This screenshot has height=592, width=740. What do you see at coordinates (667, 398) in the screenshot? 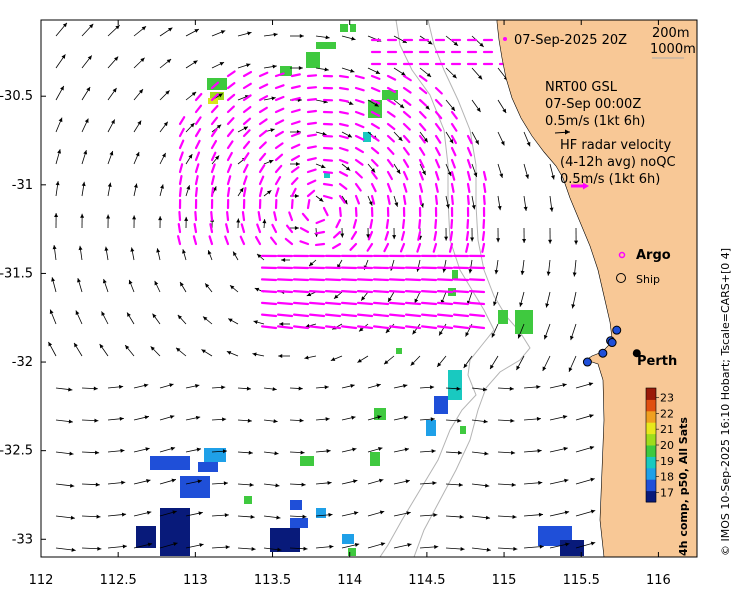
I see `colorbar-tick-label: 23` at bounding box center [667, 398].